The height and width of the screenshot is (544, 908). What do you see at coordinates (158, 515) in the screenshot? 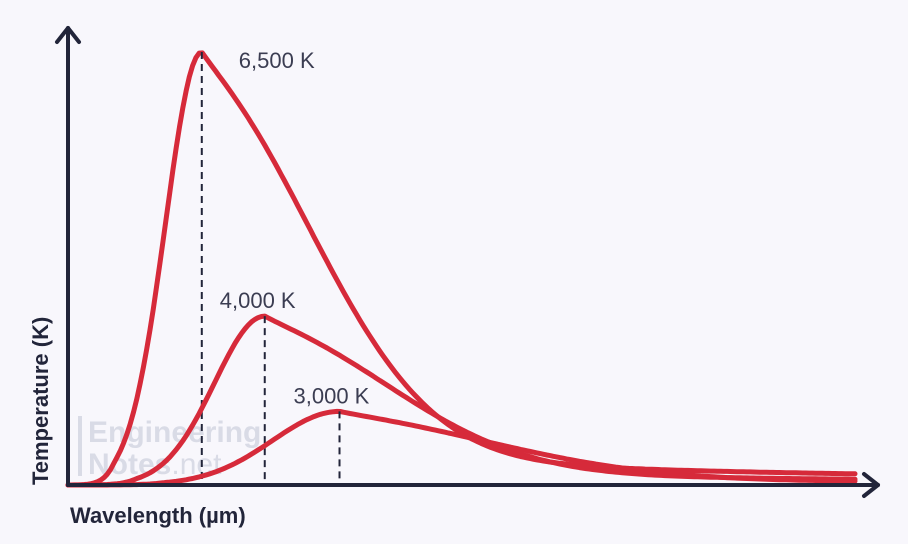
I see `x-axis-label: Wavelength (µm)` at bounding box center [158, 515].